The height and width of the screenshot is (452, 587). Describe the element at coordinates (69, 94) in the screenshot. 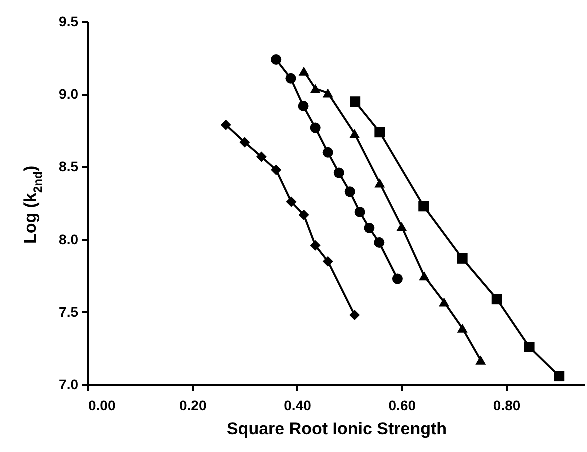

I see `y-tick-label: 9.0` at that location.